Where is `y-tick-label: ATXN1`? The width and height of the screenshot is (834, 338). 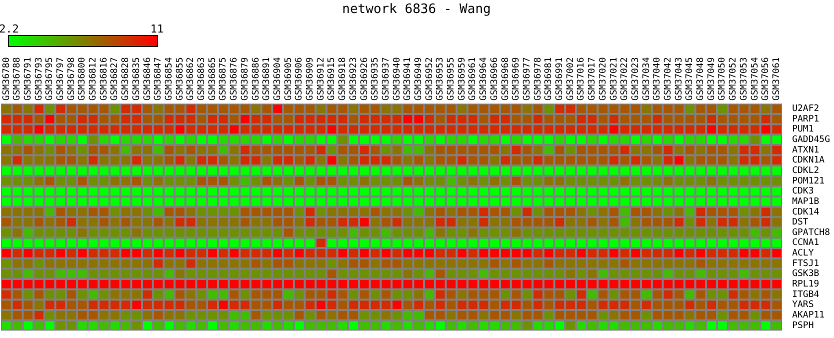
y-tick-label: ATXN1 is located at coordinates (806, 150).